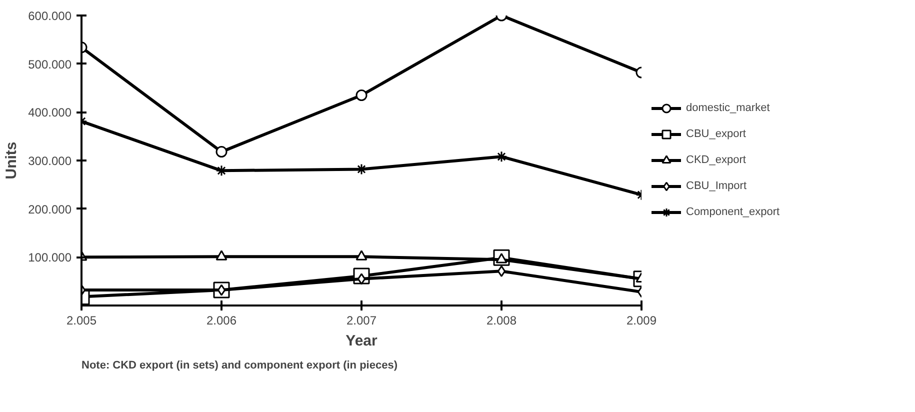 This screenshot has width=915, height=412. Describe the element at coordinates (81, 321) in the screenshot. I see `x-tick-label: 2.005` at that location.